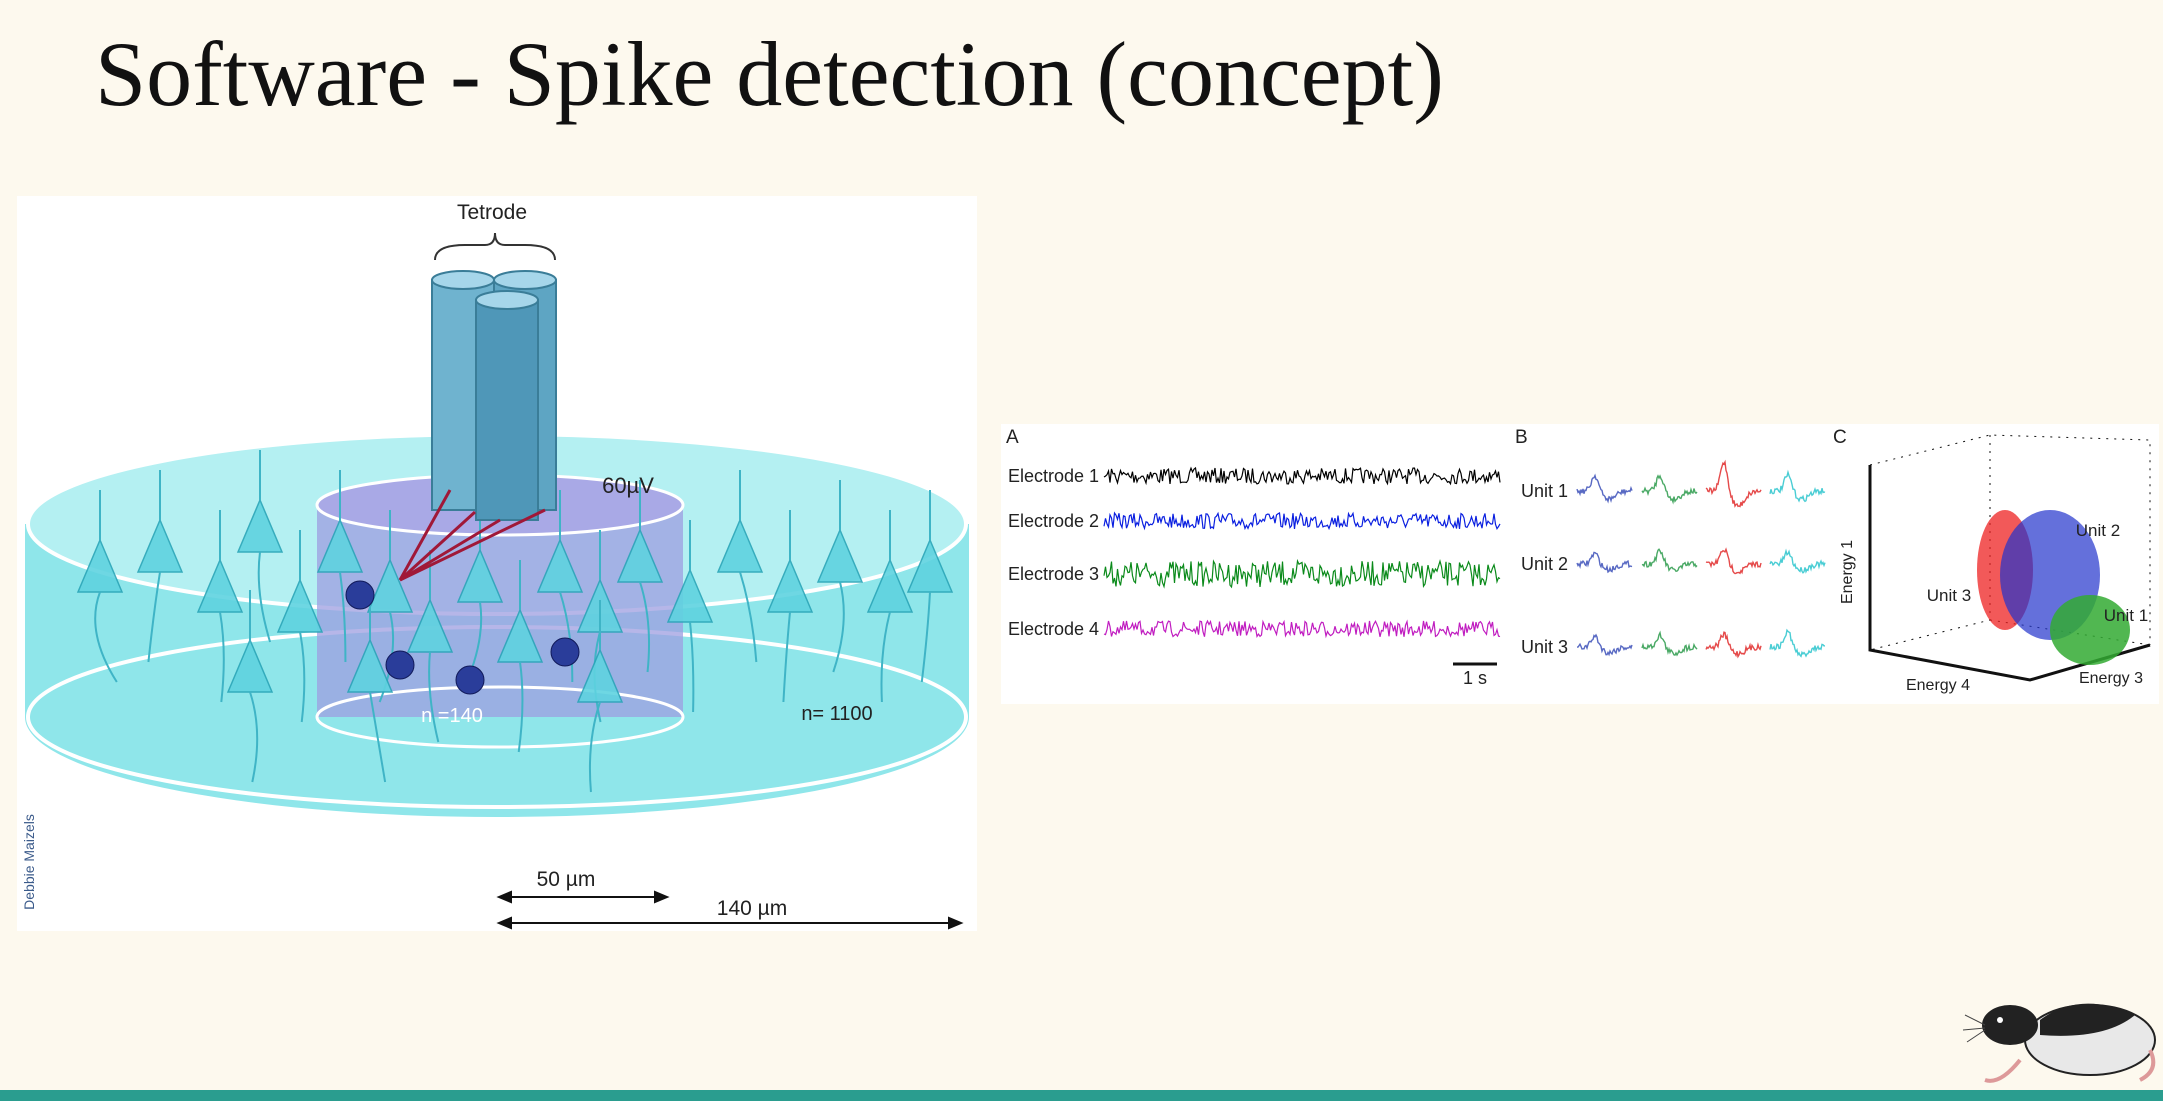 The height and width of the screenshot is (1101, 2163). Describe the element at coordinates (1475, 678) in the screenshot. I see `time-scale-label: 1 s` at that location.